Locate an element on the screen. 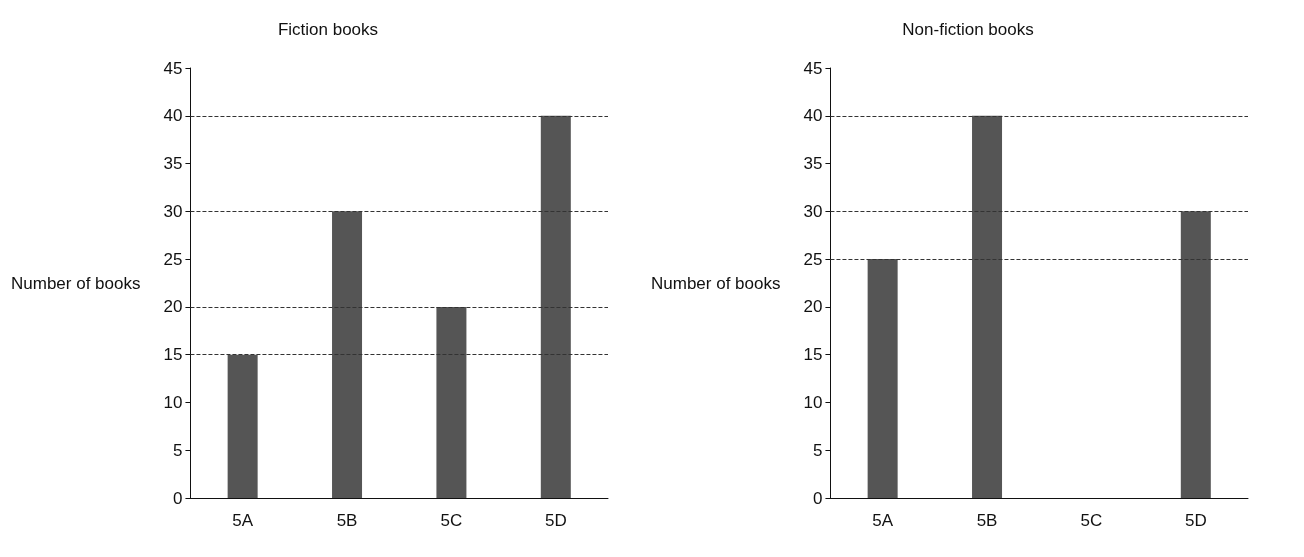 The image size is (1304, 557). chart-title: Fiction books is located at coordinates (328, 29).